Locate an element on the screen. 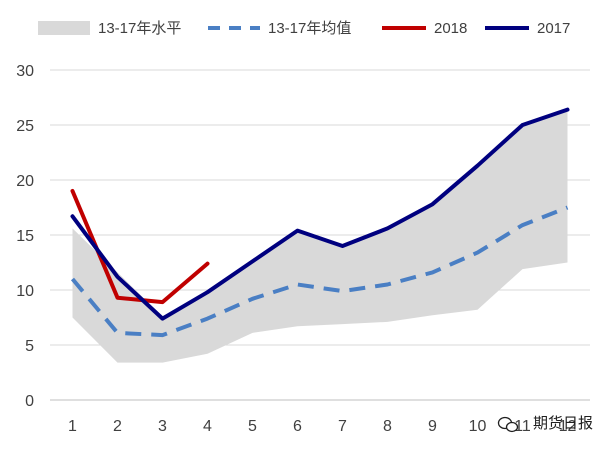 Image resolution: width=612 pixels, height=450 pixels. y-tick-label: 25 is located at coordinates (25, 126).